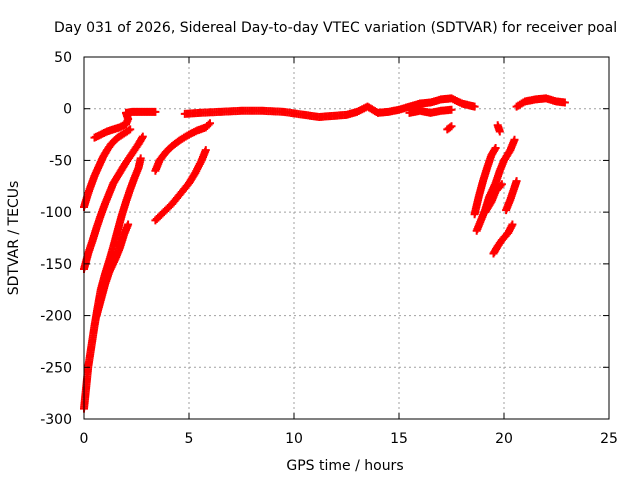 This screenshot has width=640, height=480. What do you see at coordinates (504, 439) in the screenshot?
I see `x-tick-label: 20` at bounding box center [504, 439].